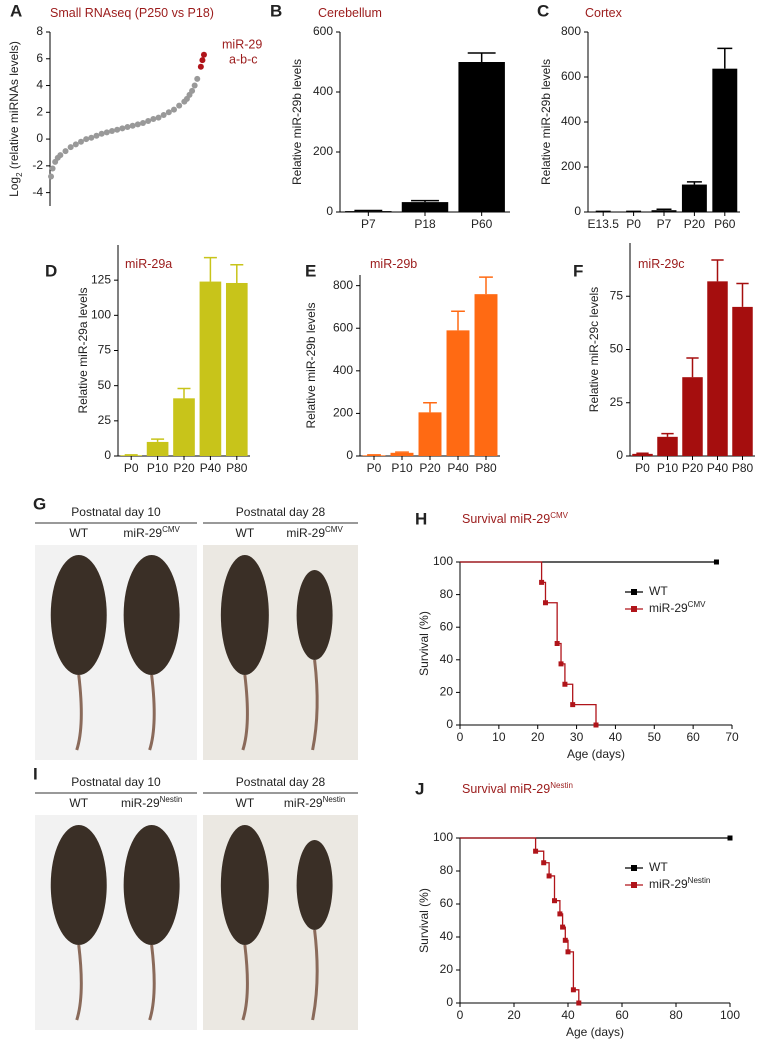 The width and height of the screenshot is (773, 1055). I want to click on chart-title-part: Survival miR-29, so click(506, 789).